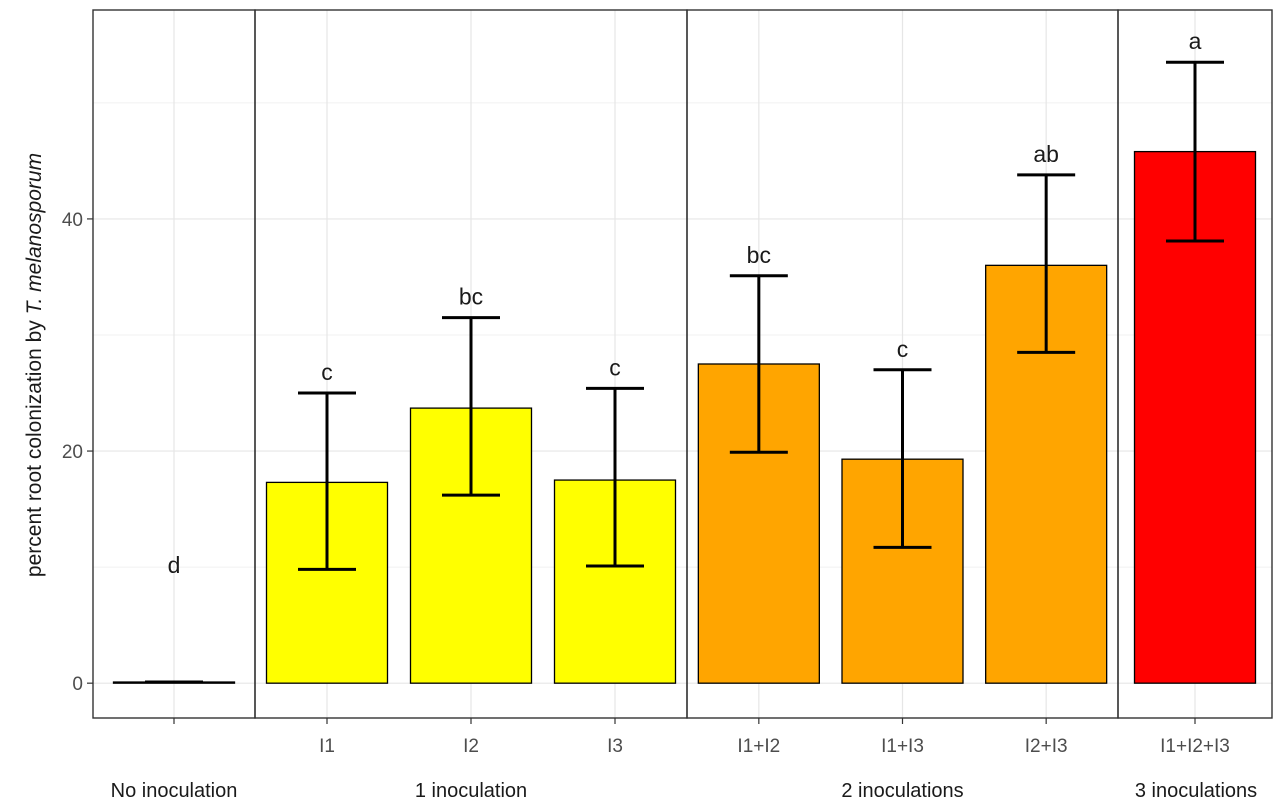  Describe the element at coordinates (471, 791) in the screenshot. I see `group-label: 1 inoculation` at that location.